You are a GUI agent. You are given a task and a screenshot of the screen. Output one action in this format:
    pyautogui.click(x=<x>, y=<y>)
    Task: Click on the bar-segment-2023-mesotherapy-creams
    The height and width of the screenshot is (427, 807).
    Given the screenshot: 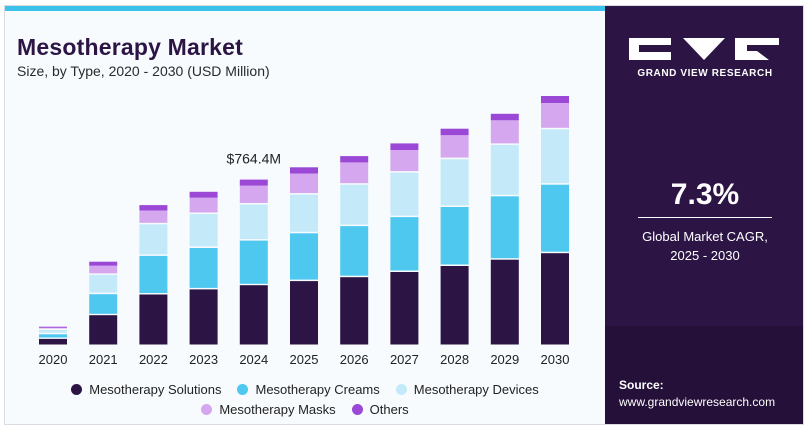 What is the action you would take?
    pyautogui.click(x=203, y=268)
    